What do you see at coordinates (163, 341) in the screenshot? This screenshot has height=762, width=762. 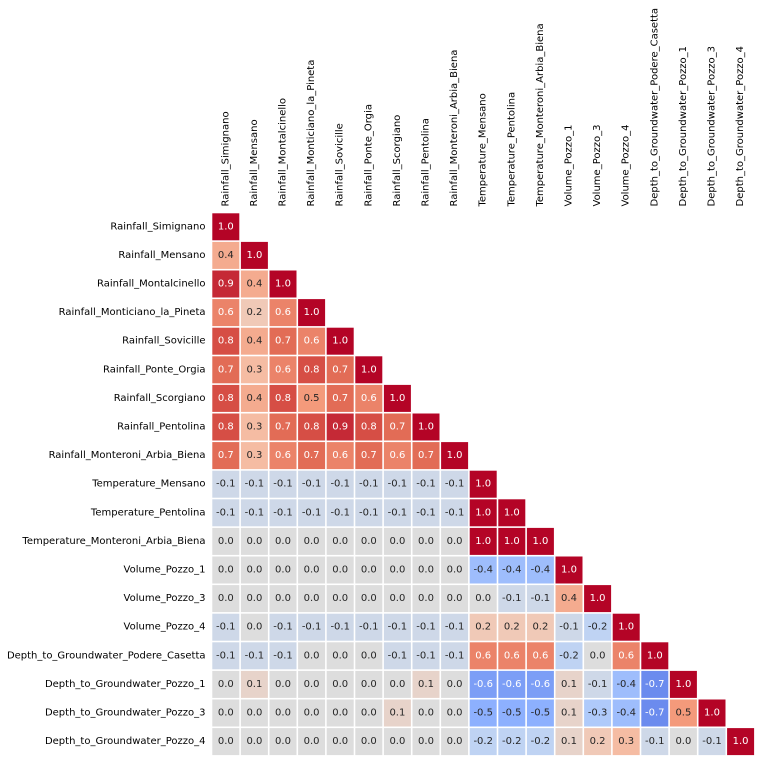 I see `y-tick-label-rainfall-sovicille: Rainfall_Sovicille` at bounding box center [163, 341].